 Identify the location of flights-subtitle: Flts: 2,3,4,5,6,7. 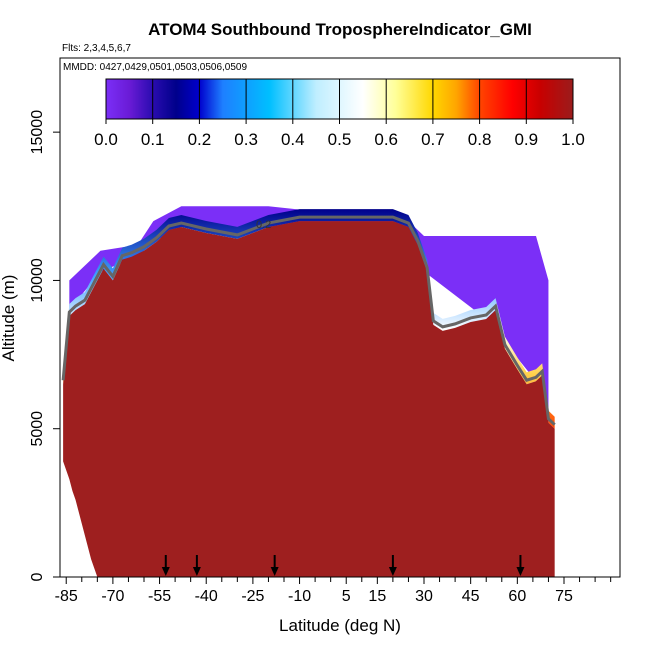
(96, 48).